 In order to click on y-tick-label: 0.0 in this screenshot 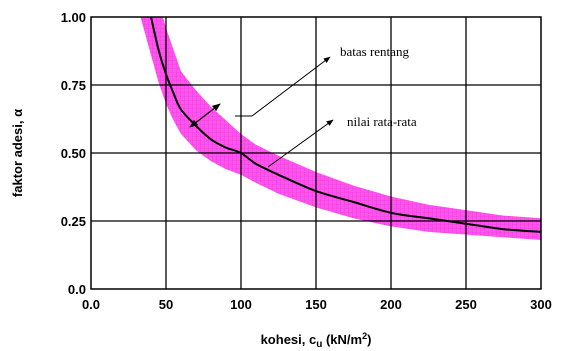, I will do `click(77, 289)`.